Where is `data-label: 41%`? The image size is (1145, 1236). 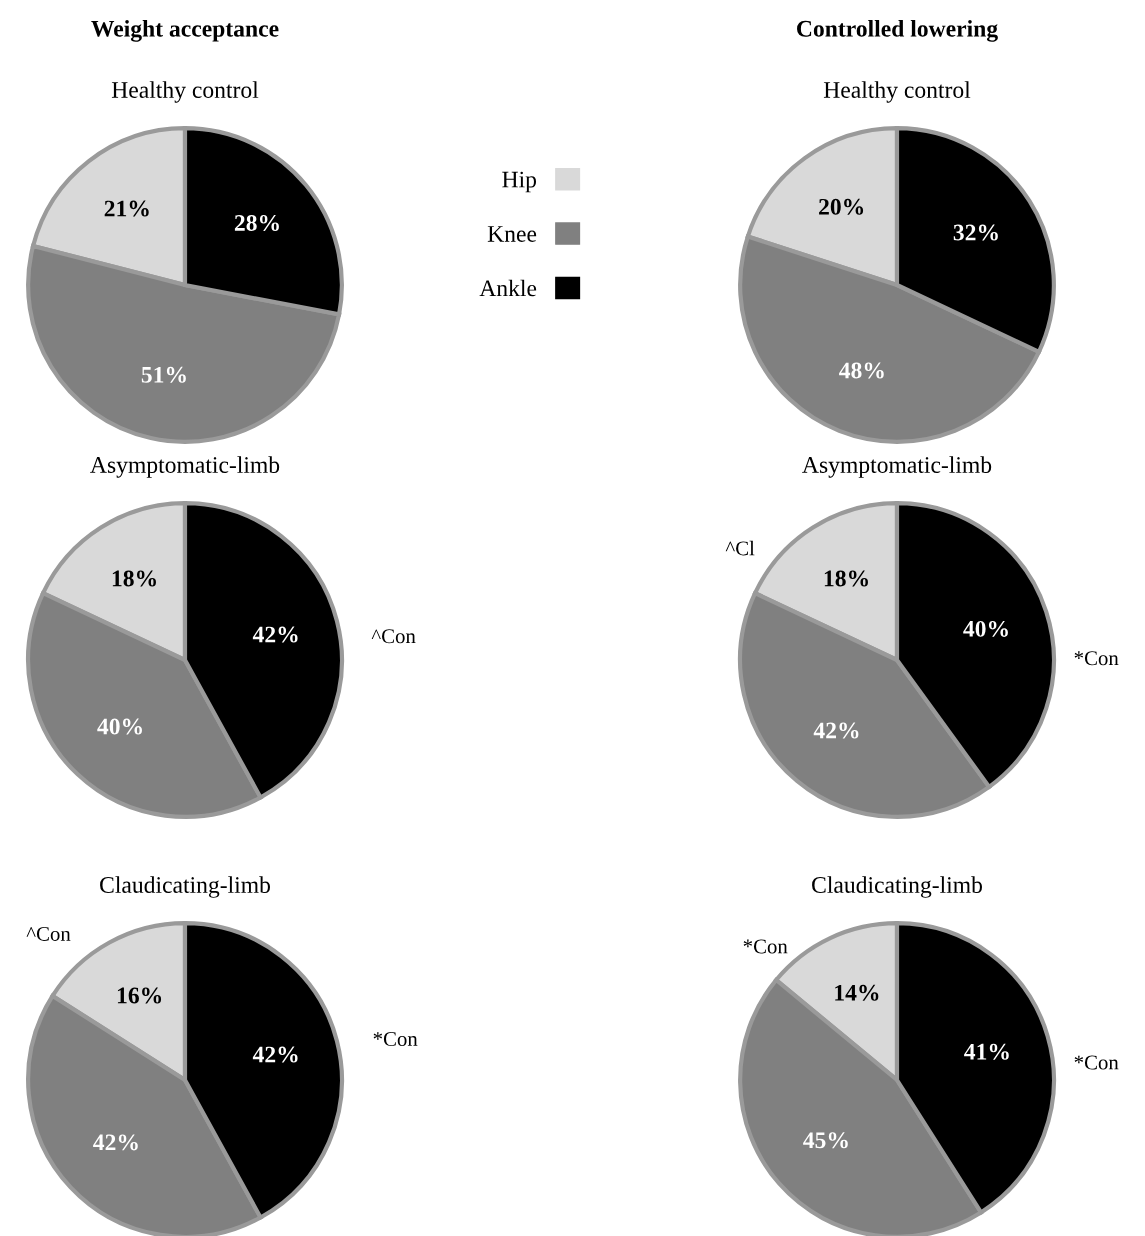 data-label: 41% is located at coordinates (986, 1051).